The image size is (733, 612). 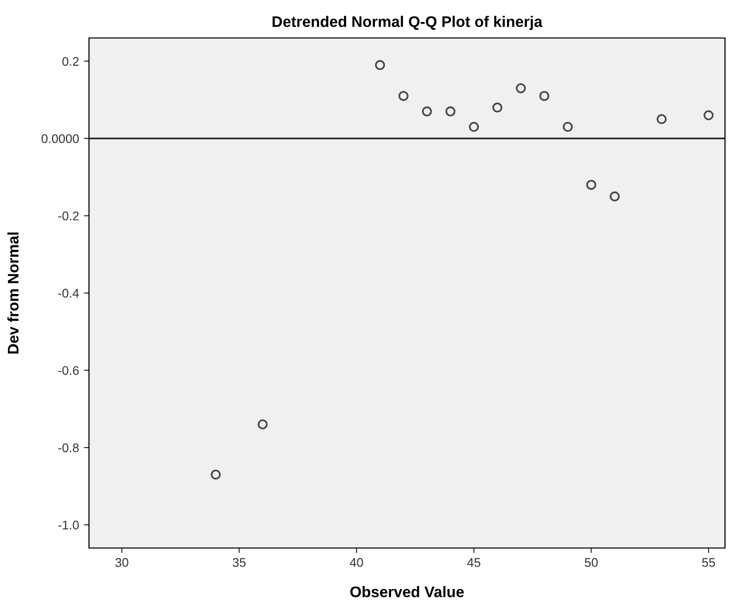 I want to click on y-tick-label: -0.8, so click(x=68, y=447).